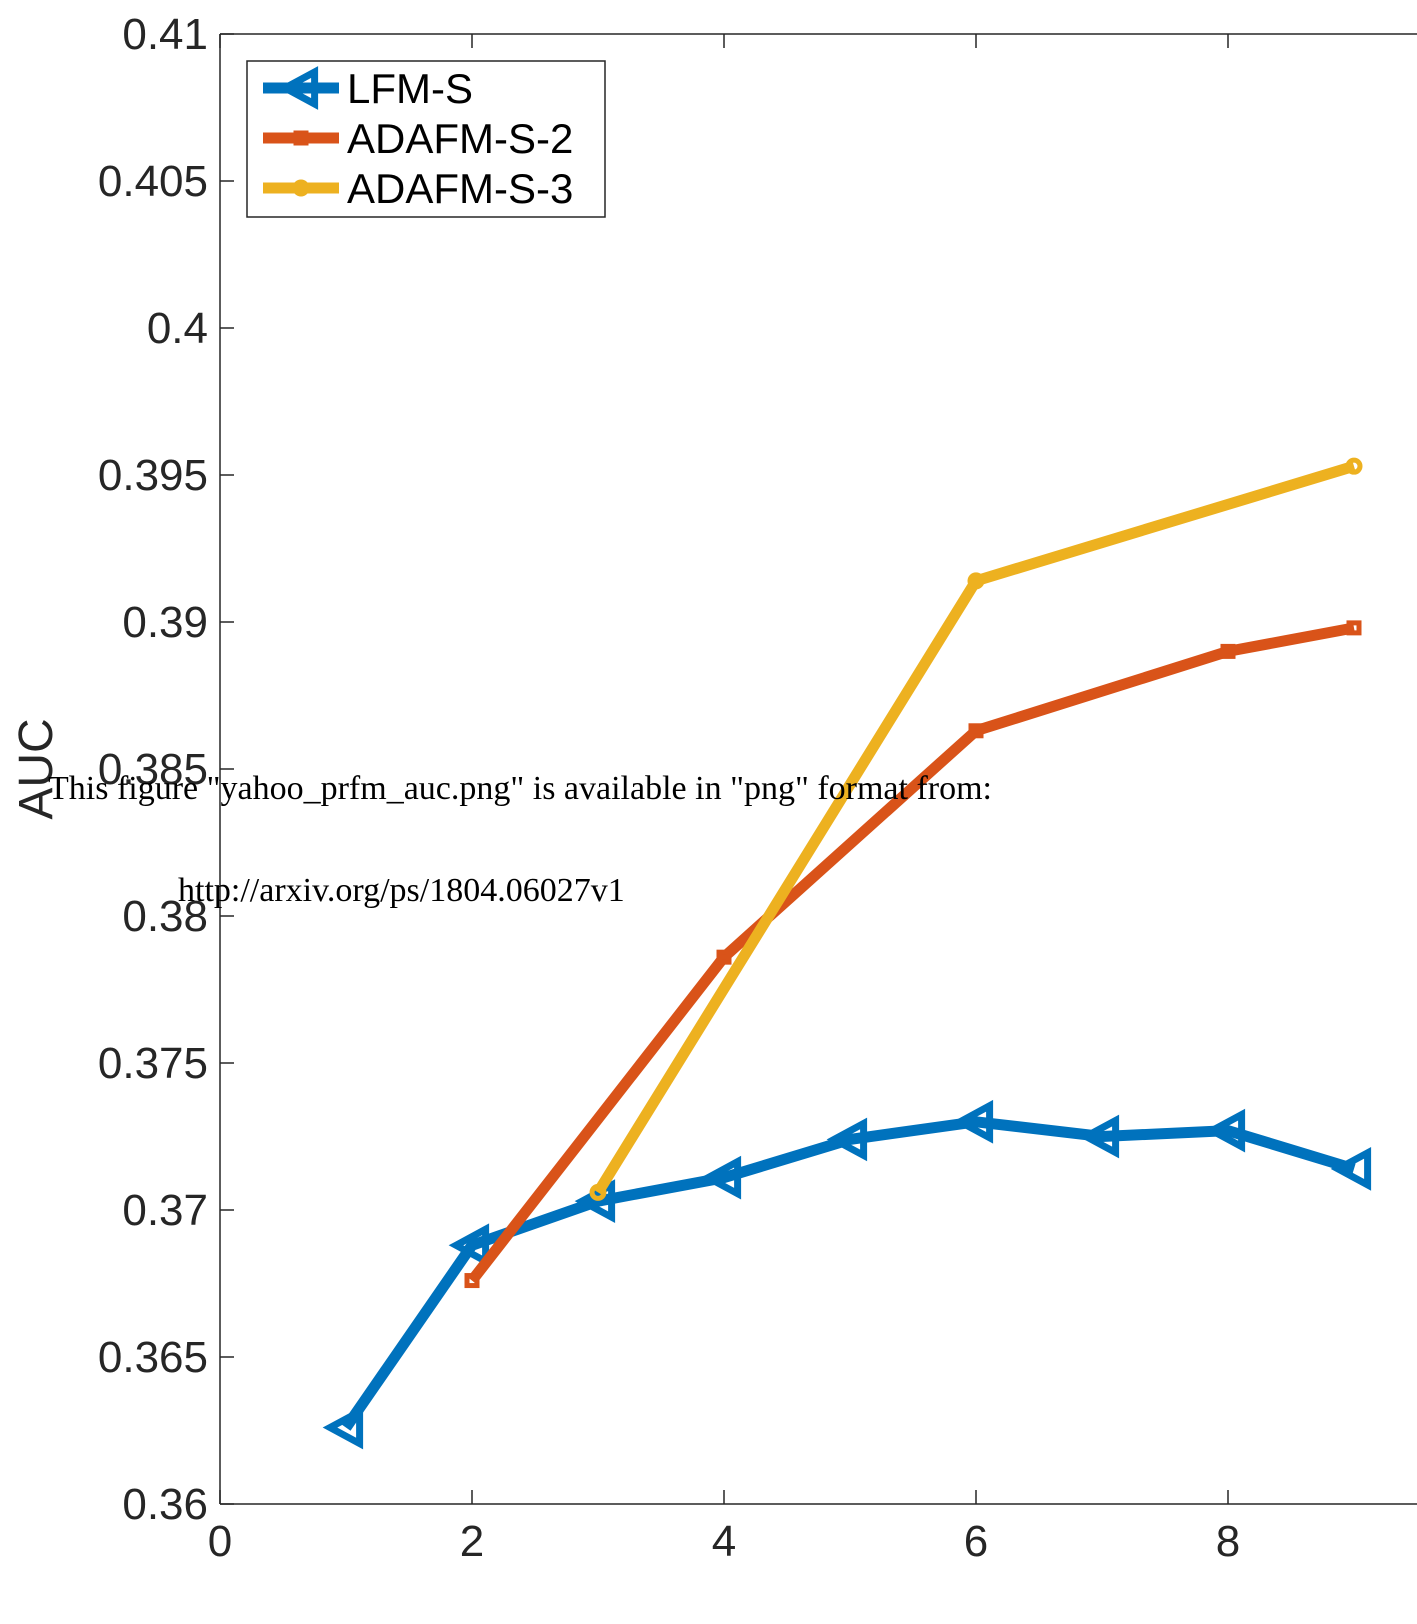 The width and height of the screenshot is (1417, 1624). Describe the element at coordinates (177, 328) in the screenshot. I see `y-tick-label: 0.4` at that location.